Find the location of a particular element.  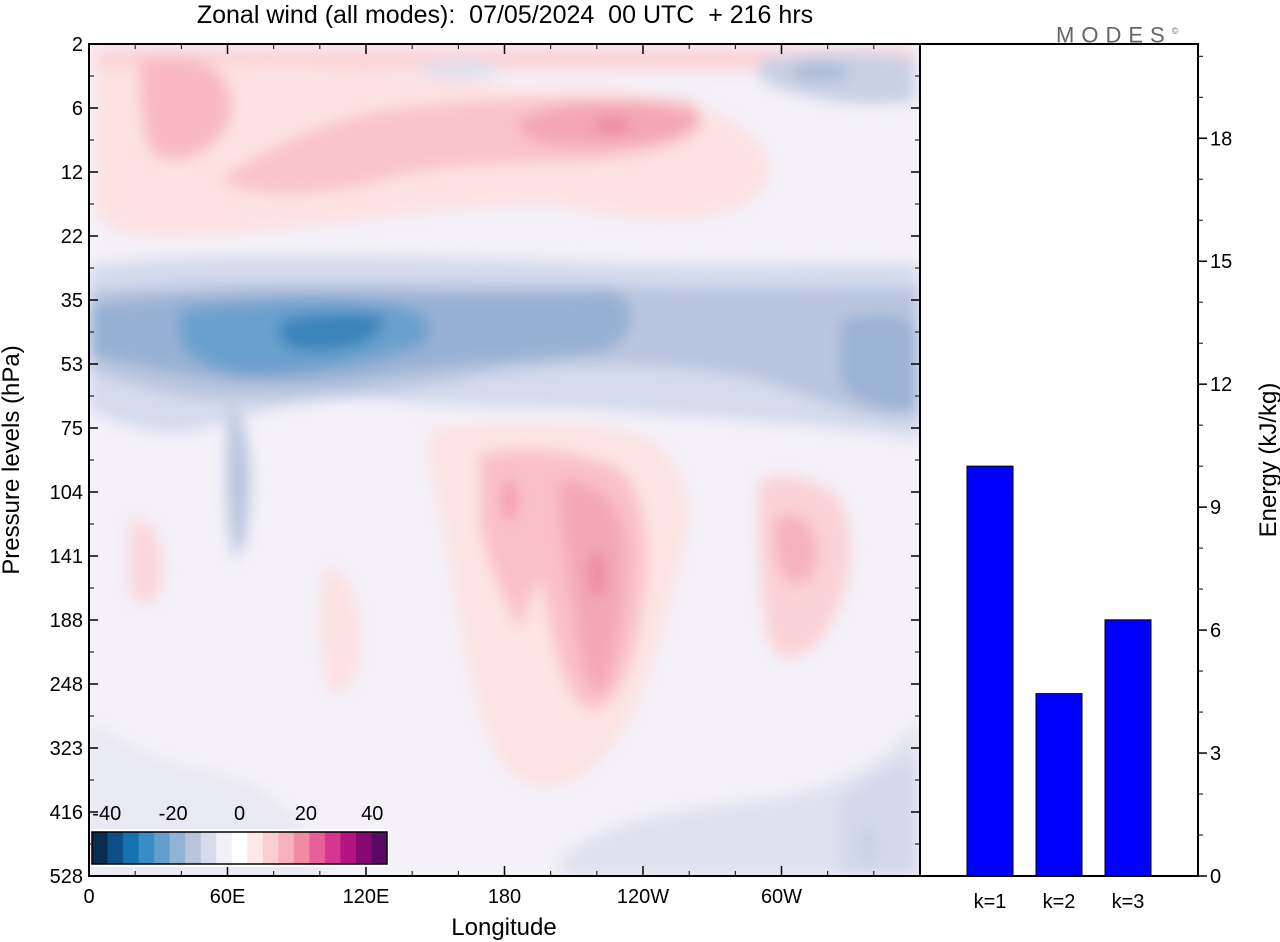

y-tick-label: 35 is located at coordinates (72, 301).